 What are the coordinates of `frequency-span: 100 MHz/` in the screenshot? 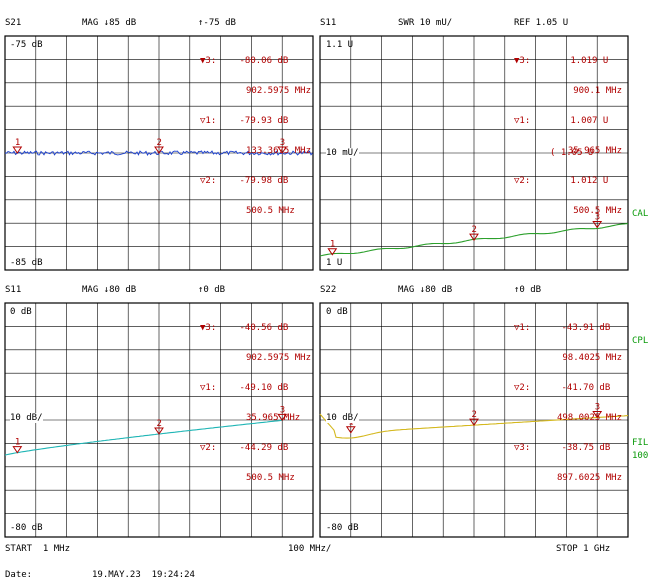 It's located at (310, 549).